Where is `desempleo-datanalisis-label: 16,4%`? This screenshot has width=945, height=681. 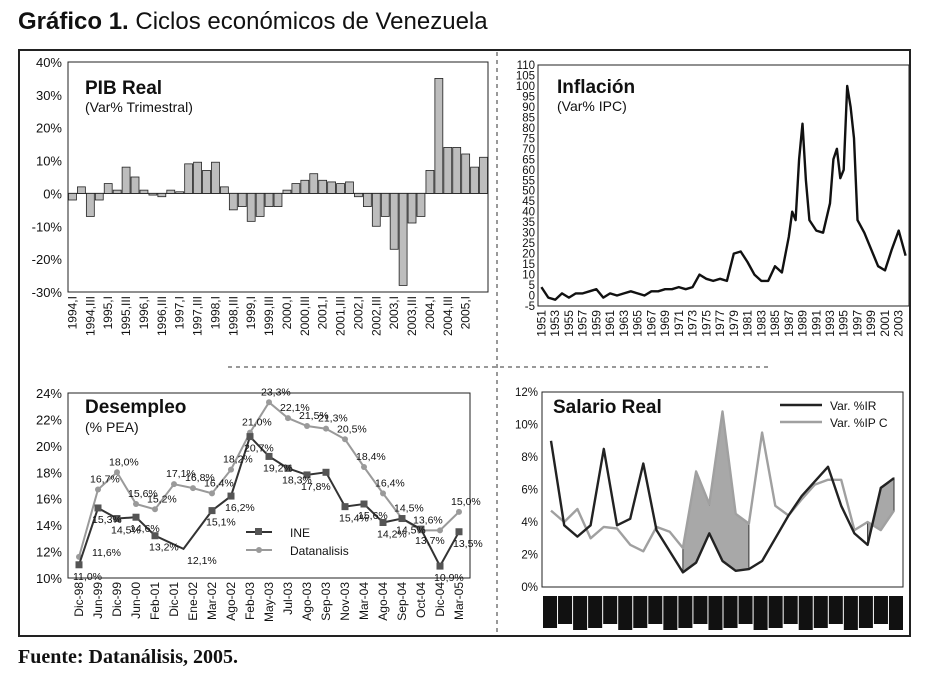
desempleo-datanalisis-label: 16,4% is located at coordinates (219, 483).